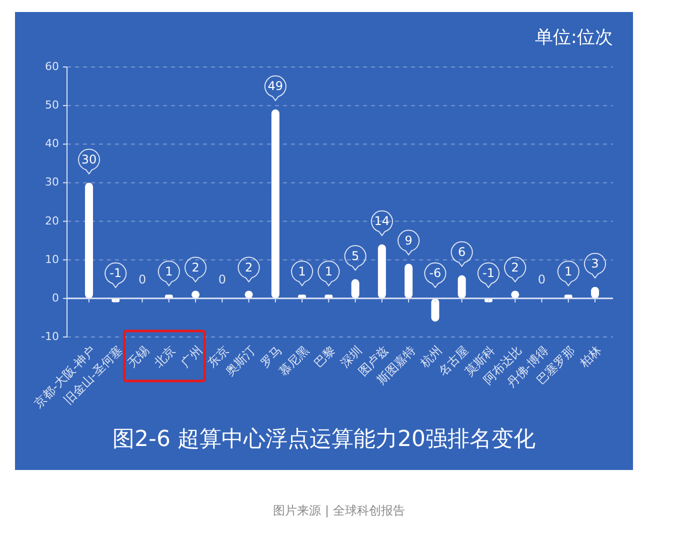 The width and height of the screenshot is (678, 545). Describe the element at coordinates (52, 221) in the screenshot. I see `y-tick-label: 20` at that location.